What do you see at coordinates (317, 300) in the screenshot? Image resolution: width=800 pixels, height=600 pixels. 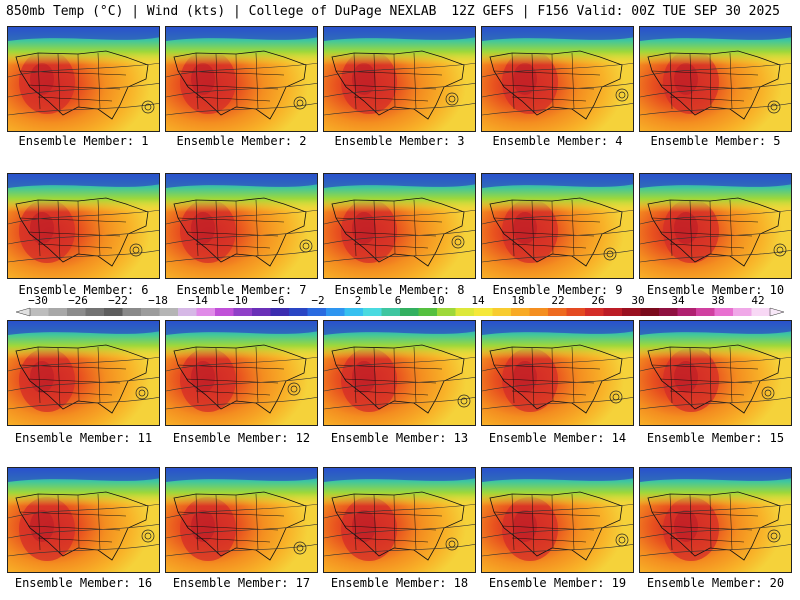 I see `colorbar-tick-label: −2` at bounding box center [317, 300].